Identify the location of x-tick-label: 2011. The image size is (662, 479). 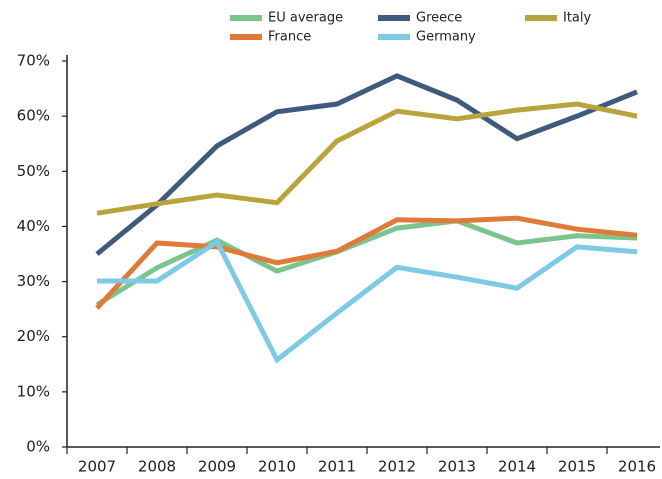
(337, 467).